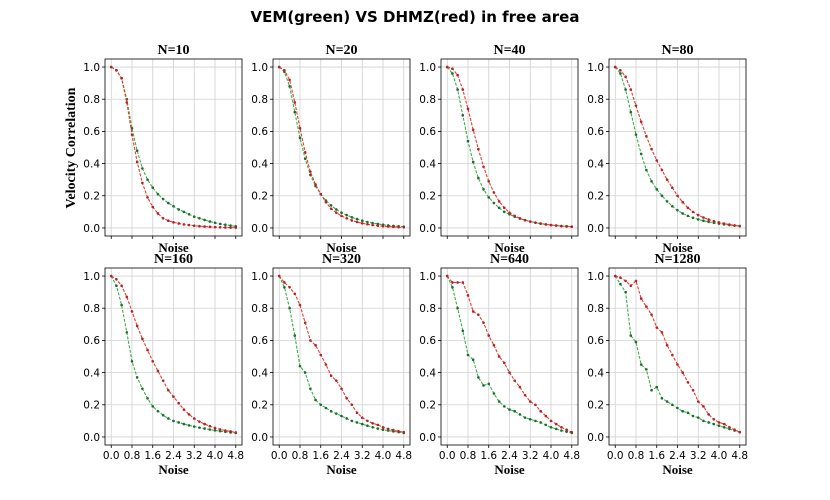 The height and width of the screenshot is (500, 830). What do you see at coordinates (215, 456) in the screenshot?
I see `x-tick-label: 4.0` at bounding box center [215, 456].